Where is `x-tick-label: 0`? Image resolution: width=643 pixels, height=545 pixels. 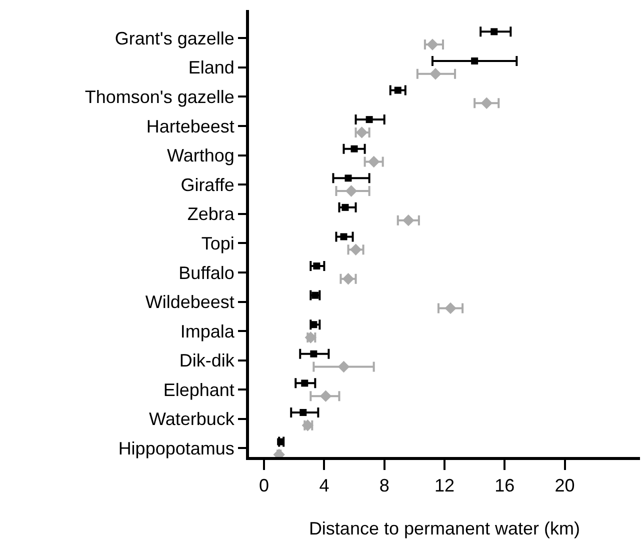 x-tick-label: 0 is located at coordinates (264, 486).